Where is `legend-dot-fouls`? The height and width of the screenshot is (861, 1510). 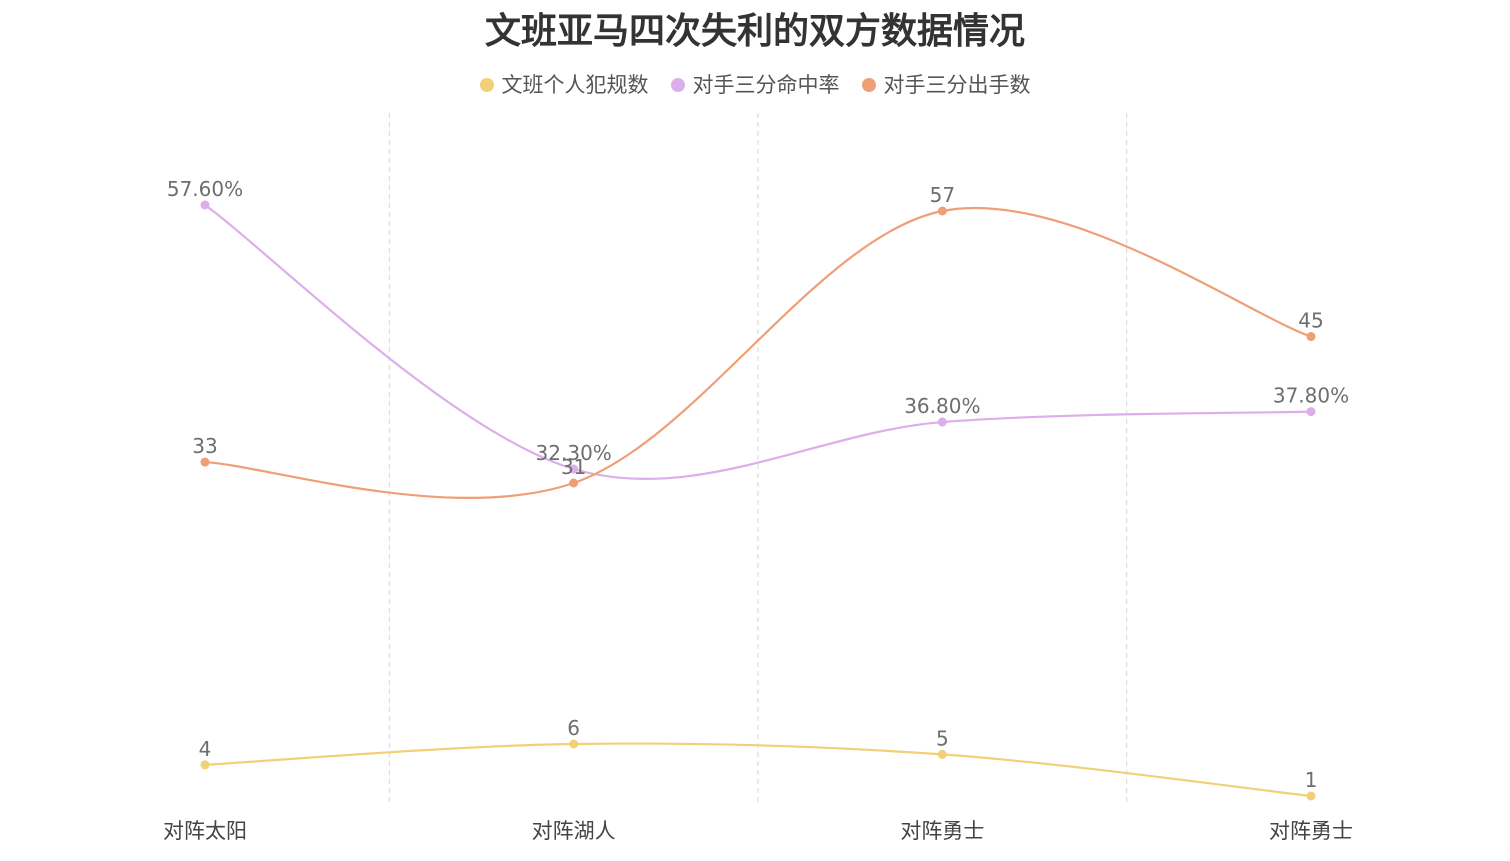 legend-dot-fouls is located at coordinates (486, 85).